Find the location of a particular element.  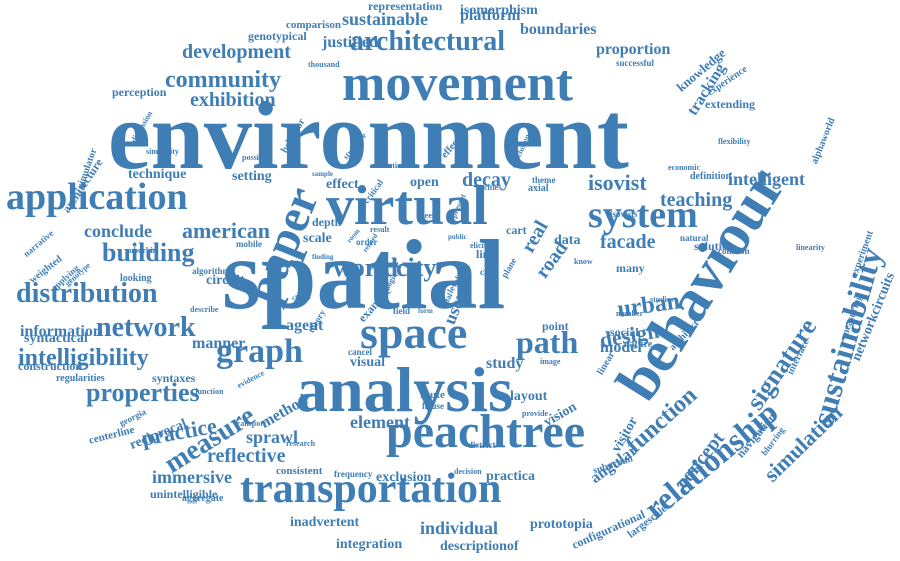

cloud-word: sample is located at coordinates (322, 174).